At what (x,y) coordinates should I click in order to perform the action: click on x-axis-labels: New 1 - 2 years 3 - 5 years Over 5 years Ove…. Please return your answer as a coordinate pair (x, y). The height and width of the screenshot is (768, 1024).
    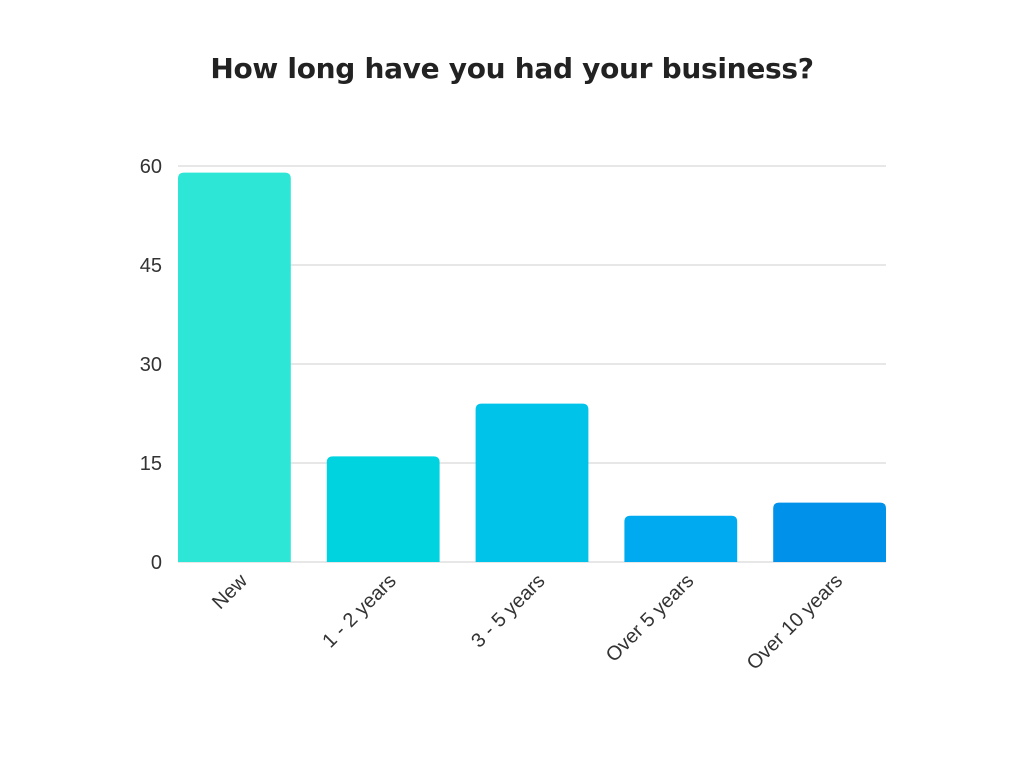
    Looking at the image, I should click on (527, 622).